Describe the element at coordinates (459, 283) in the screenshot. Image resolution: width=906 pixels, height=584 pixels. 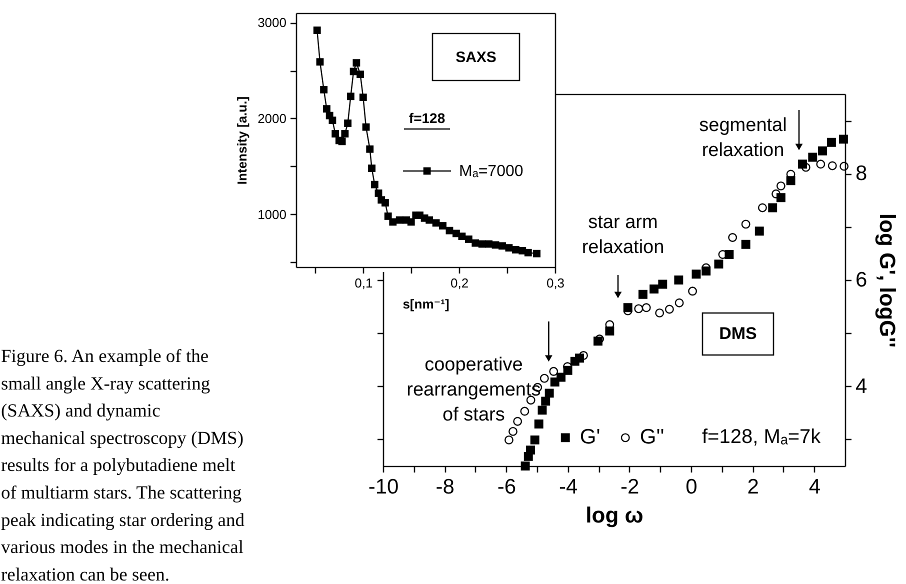
I see `x-tick-label: 0,2` at that location.